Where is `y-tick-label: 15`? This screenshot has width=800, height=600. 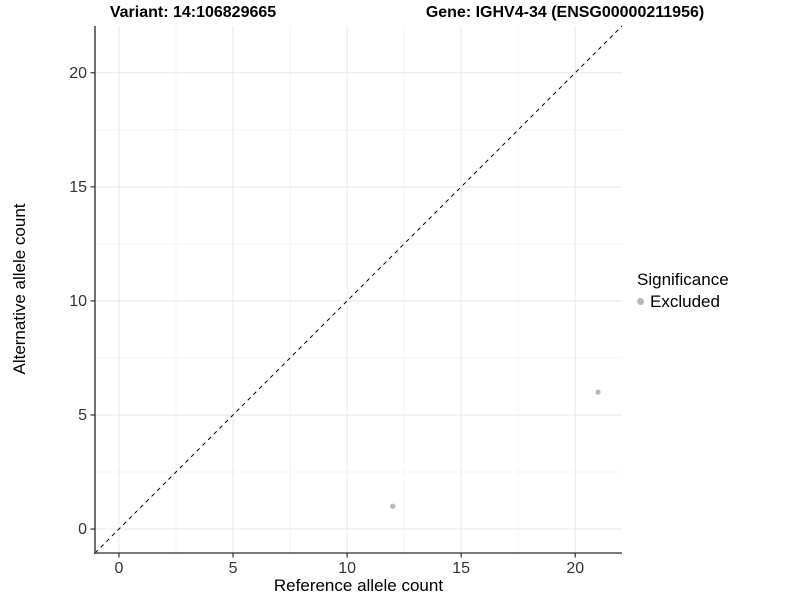
y-tick-label: 15 is located at coordinates (78, 187).